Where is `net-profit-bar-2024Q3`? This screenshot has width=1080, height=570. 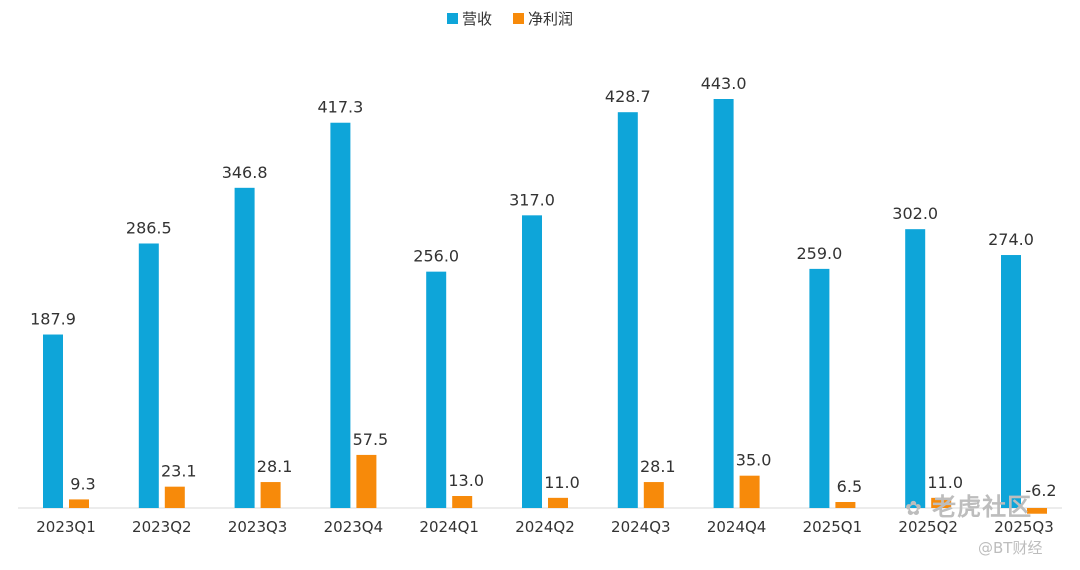
net-profit-bar-2024Q3 is located at coordinates (653, 495).